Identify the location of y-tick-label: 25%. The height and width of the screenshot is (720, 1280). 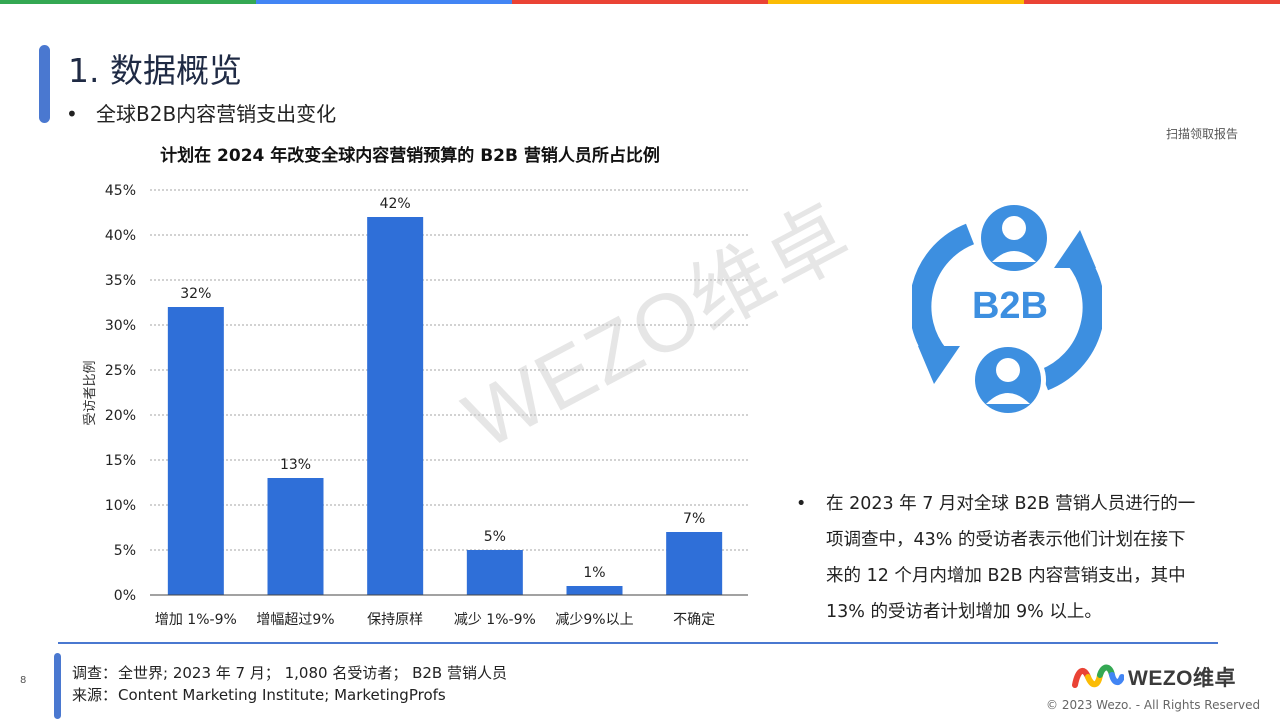
(120, 371).